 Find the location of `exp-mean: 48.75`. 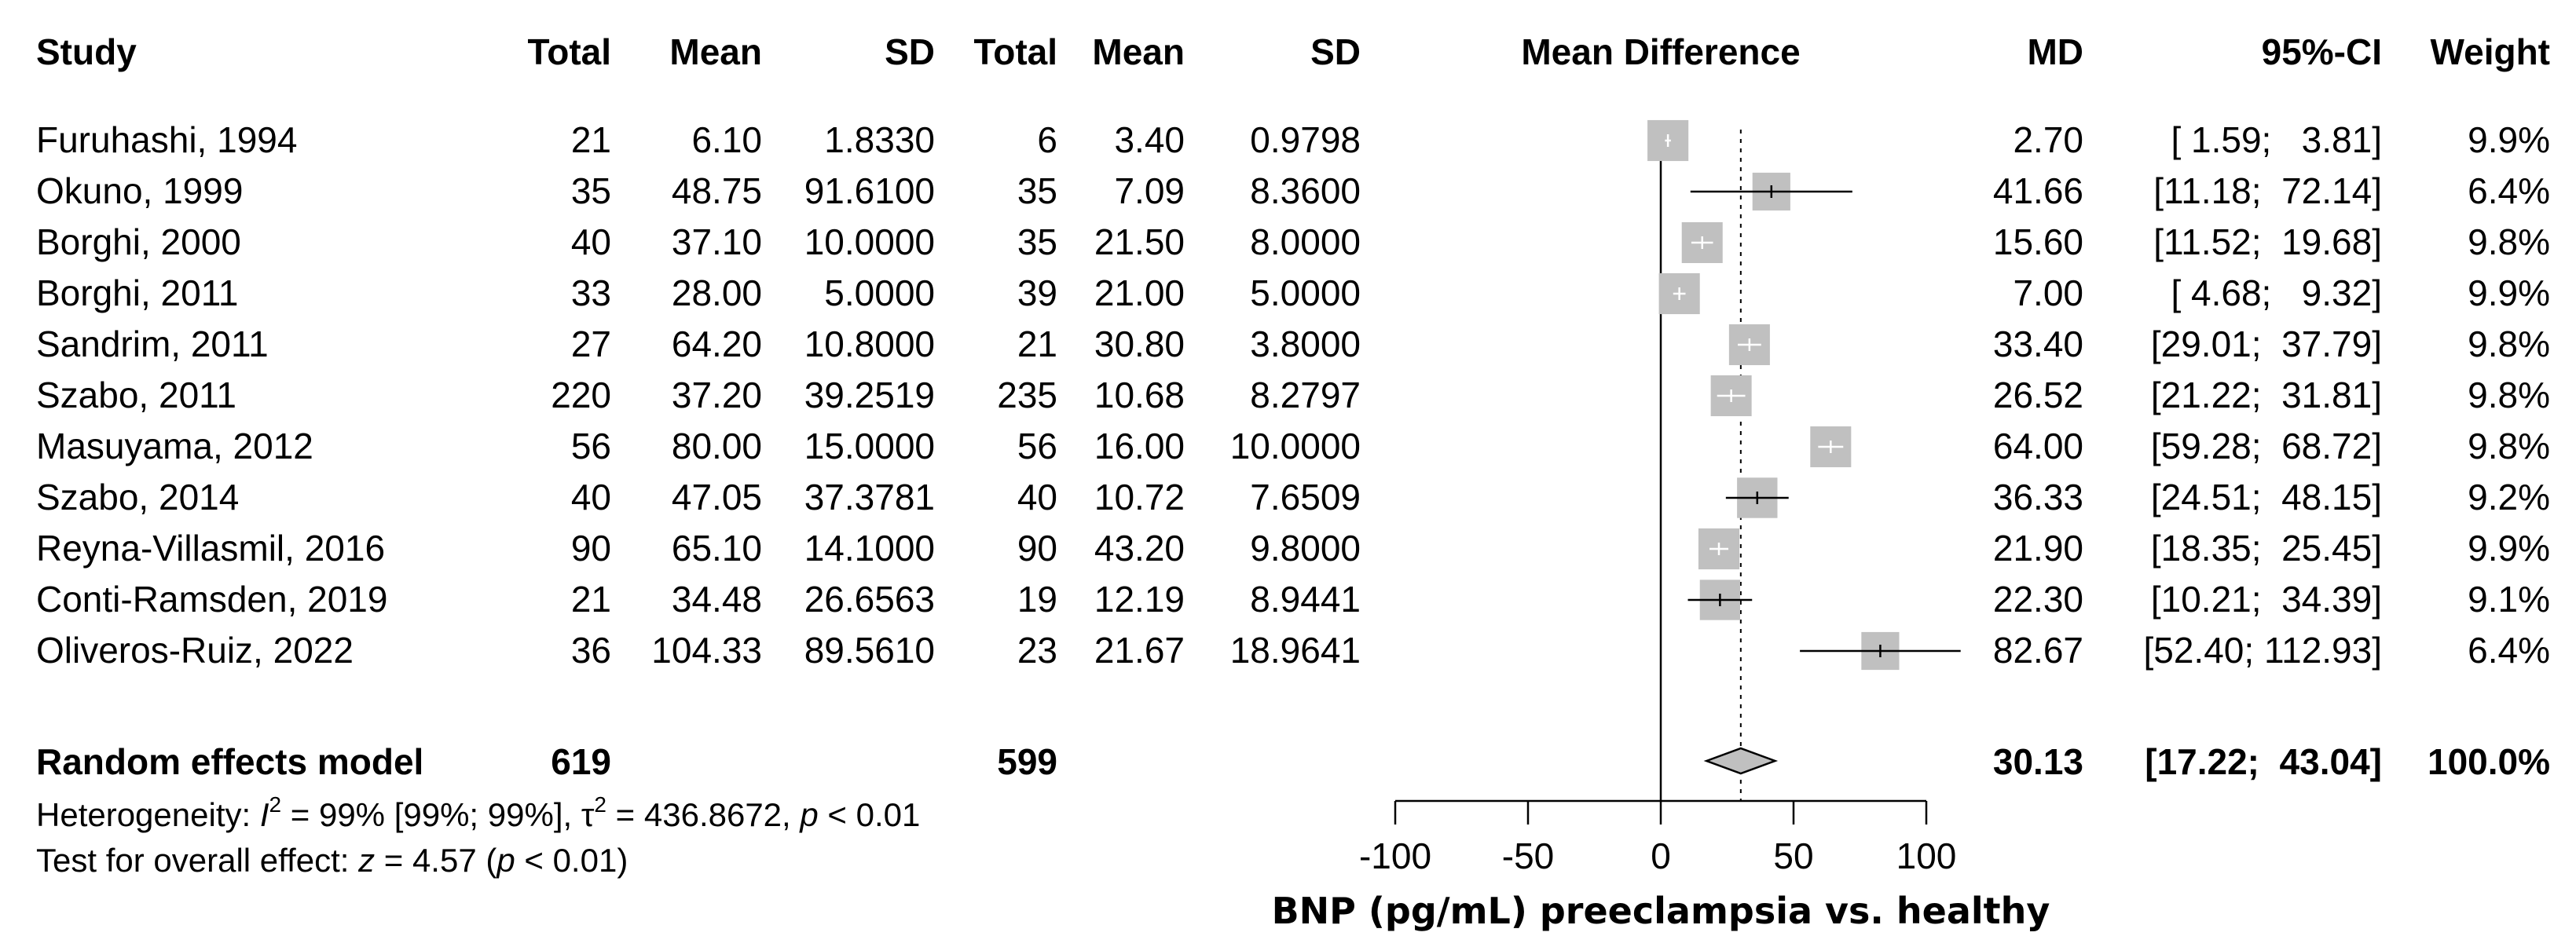

exp-mean: 48.75 is located at coordinates (717, 190).